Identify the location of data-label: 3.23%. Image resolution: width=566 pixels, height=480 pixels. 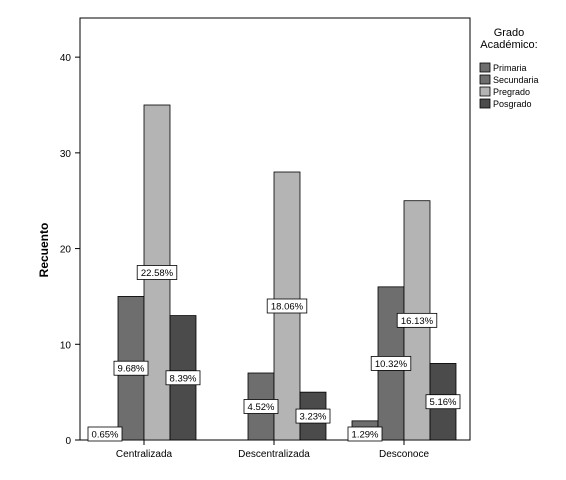
(313, 417).